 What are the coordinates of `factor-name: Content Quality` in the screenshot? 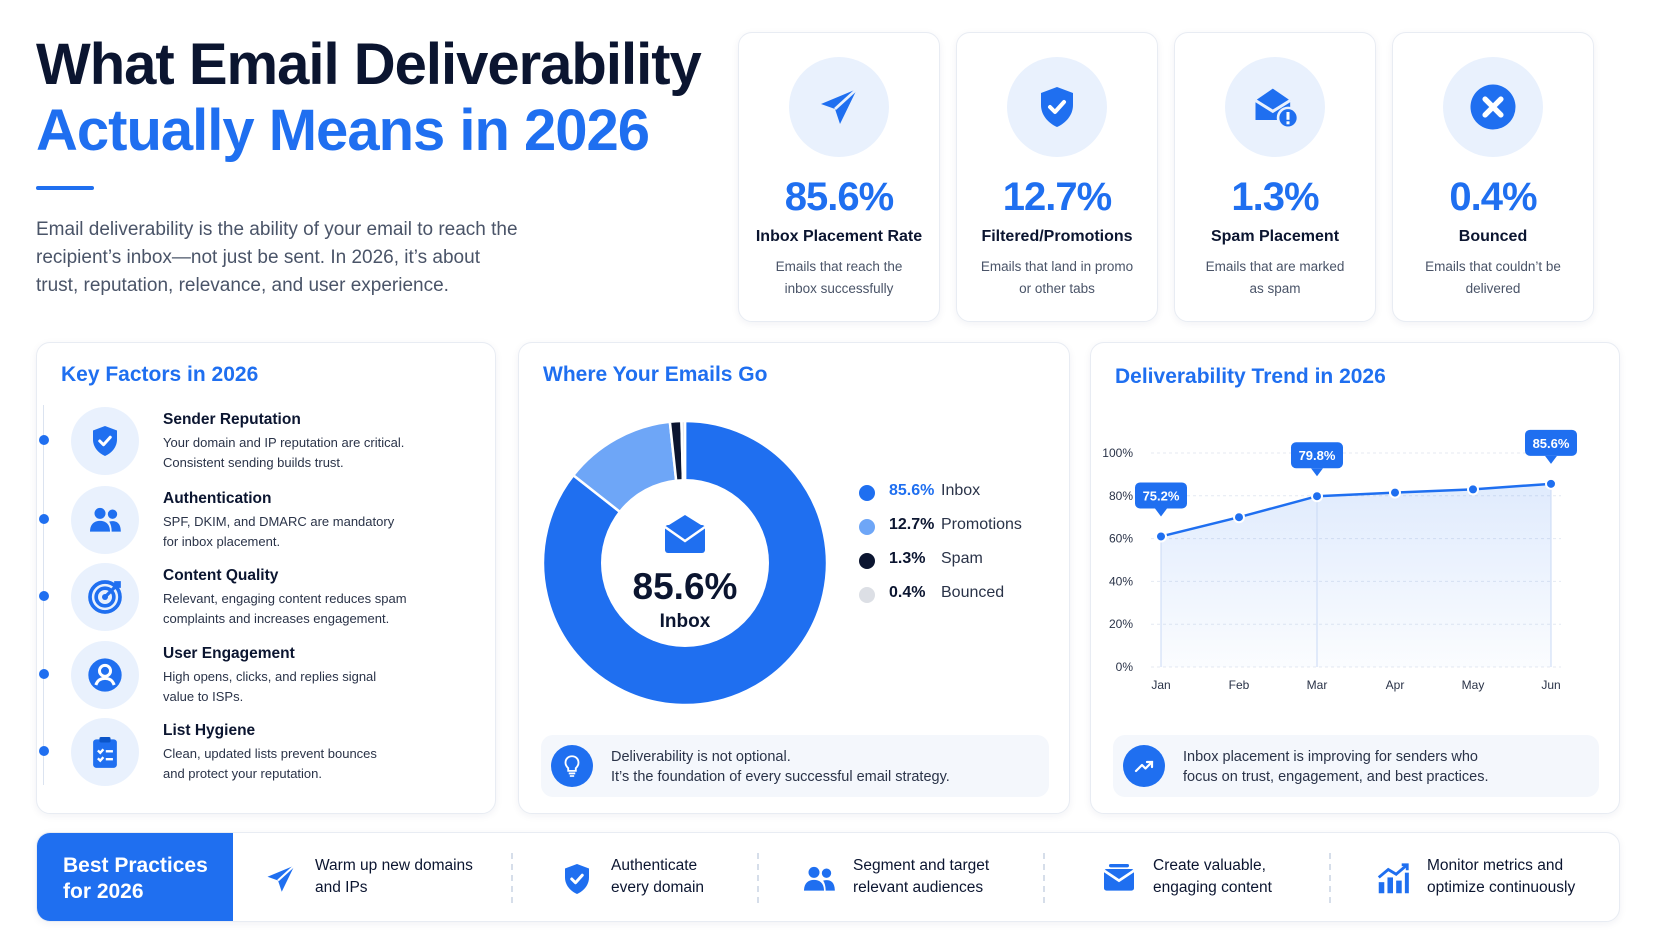 It's located at (221, 575).